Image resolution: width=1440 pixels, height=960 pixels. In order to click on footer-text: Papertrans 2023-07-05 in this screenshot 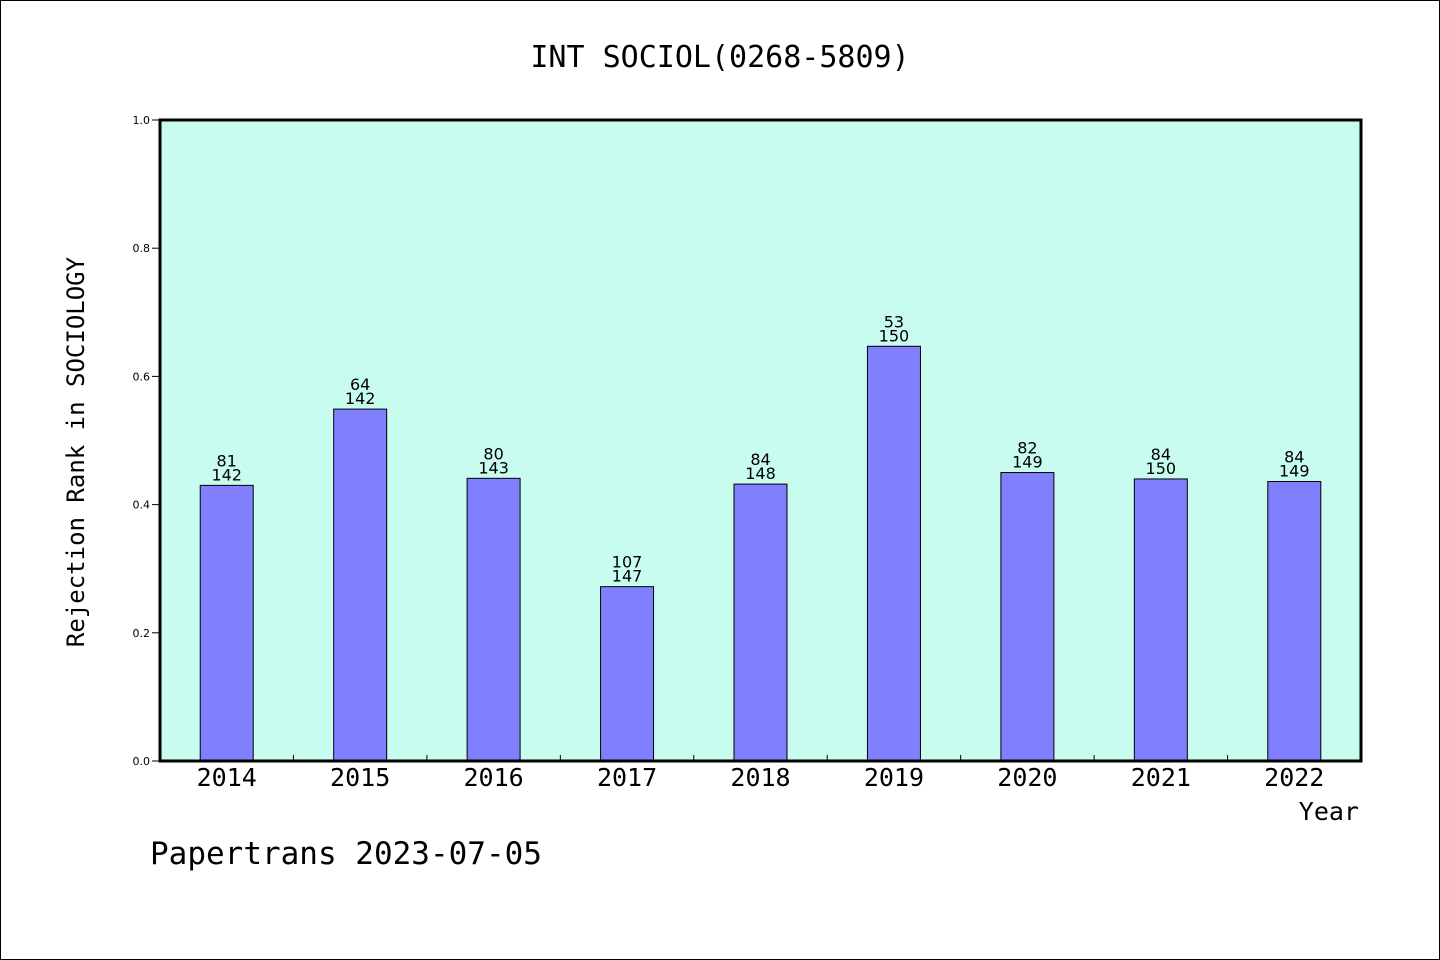, I will do `click(346, 854)`.